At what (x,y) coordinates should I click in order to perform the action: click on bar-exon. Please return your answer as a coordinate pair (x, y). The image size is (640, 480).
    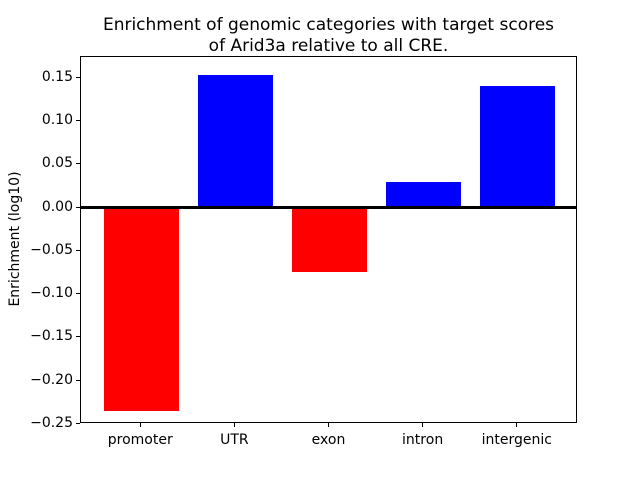
    Looking at the image, I should click on (329, 239).